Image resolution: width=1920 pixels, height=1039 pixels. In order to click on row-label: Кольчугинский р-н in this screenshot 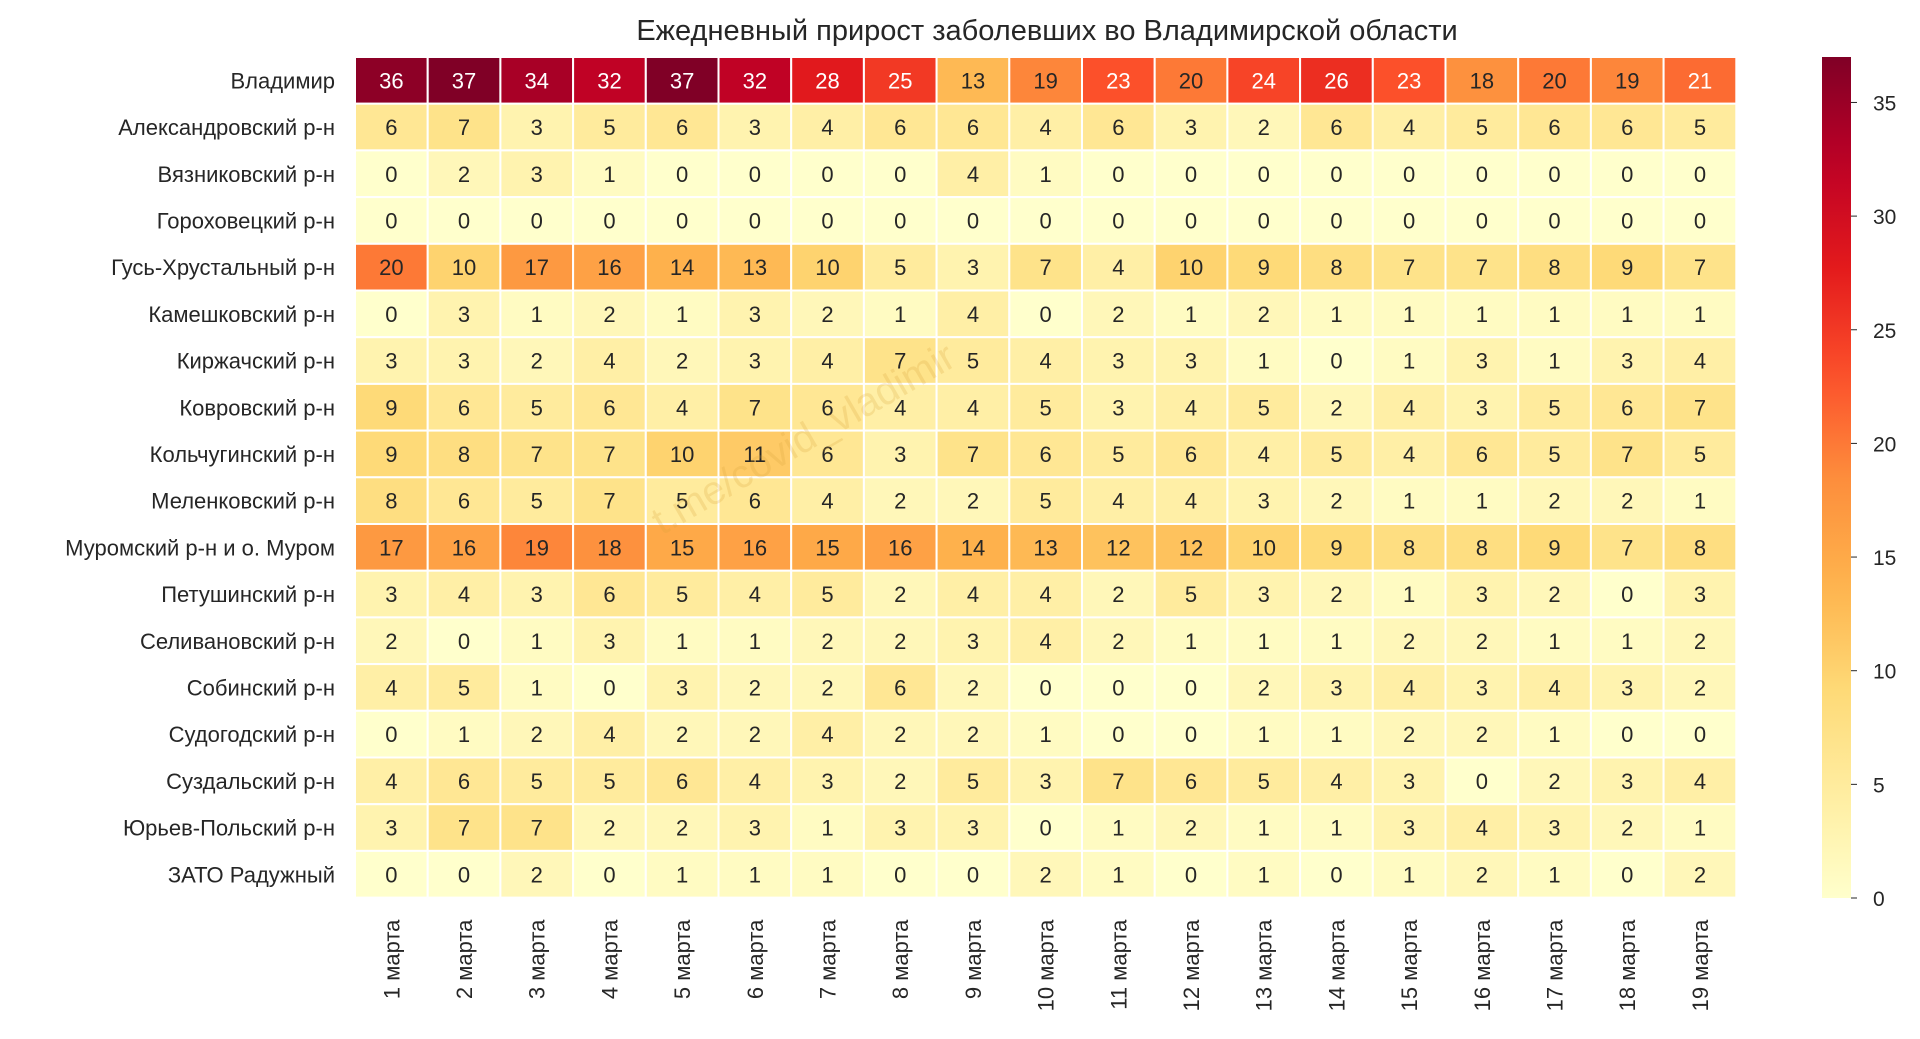, I will do `click(242, 454)`.